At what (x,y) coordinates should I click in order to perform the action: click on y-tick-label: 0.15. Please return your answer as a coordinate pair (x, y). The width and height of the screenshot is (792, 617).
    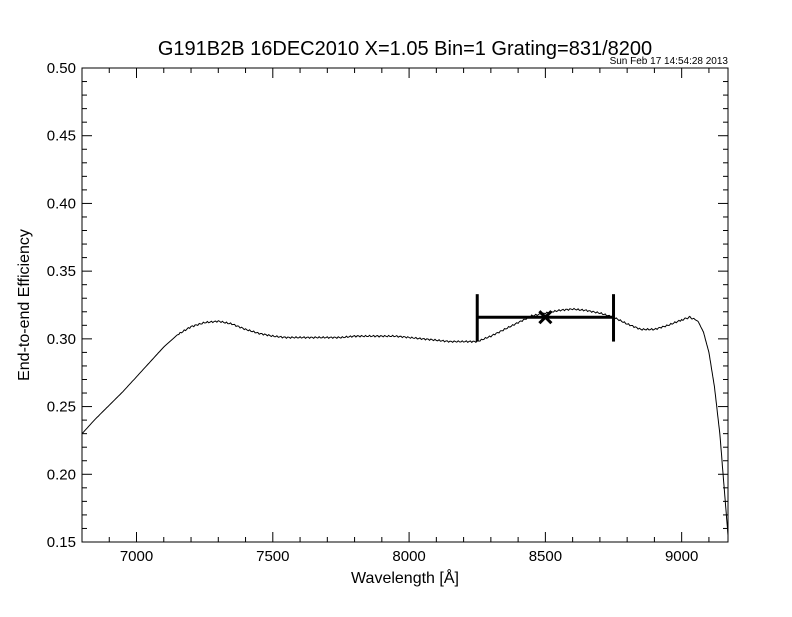
    Looking at the image, I should click on (61, 542).